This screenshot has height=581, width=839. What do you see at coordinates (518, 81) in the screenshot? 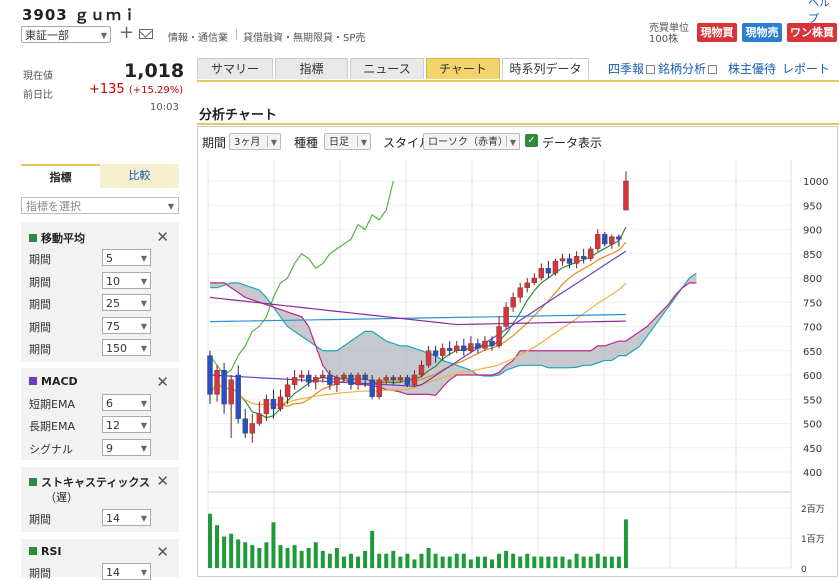
I see `tabs-underline` at bounding box center [518, 81].